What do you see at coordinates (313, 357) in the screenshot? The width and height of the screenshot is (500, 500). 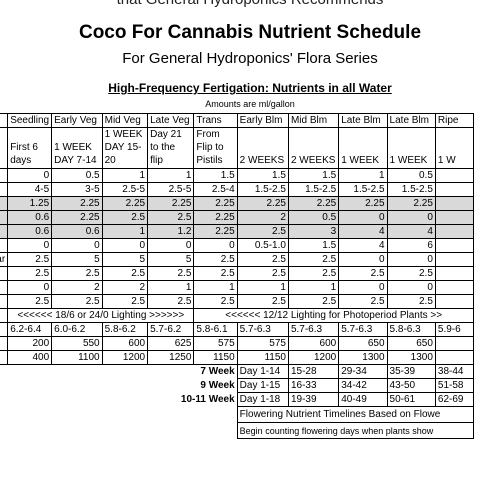 I see `ppm-cell: 1200` at bounding box center [313, 357].